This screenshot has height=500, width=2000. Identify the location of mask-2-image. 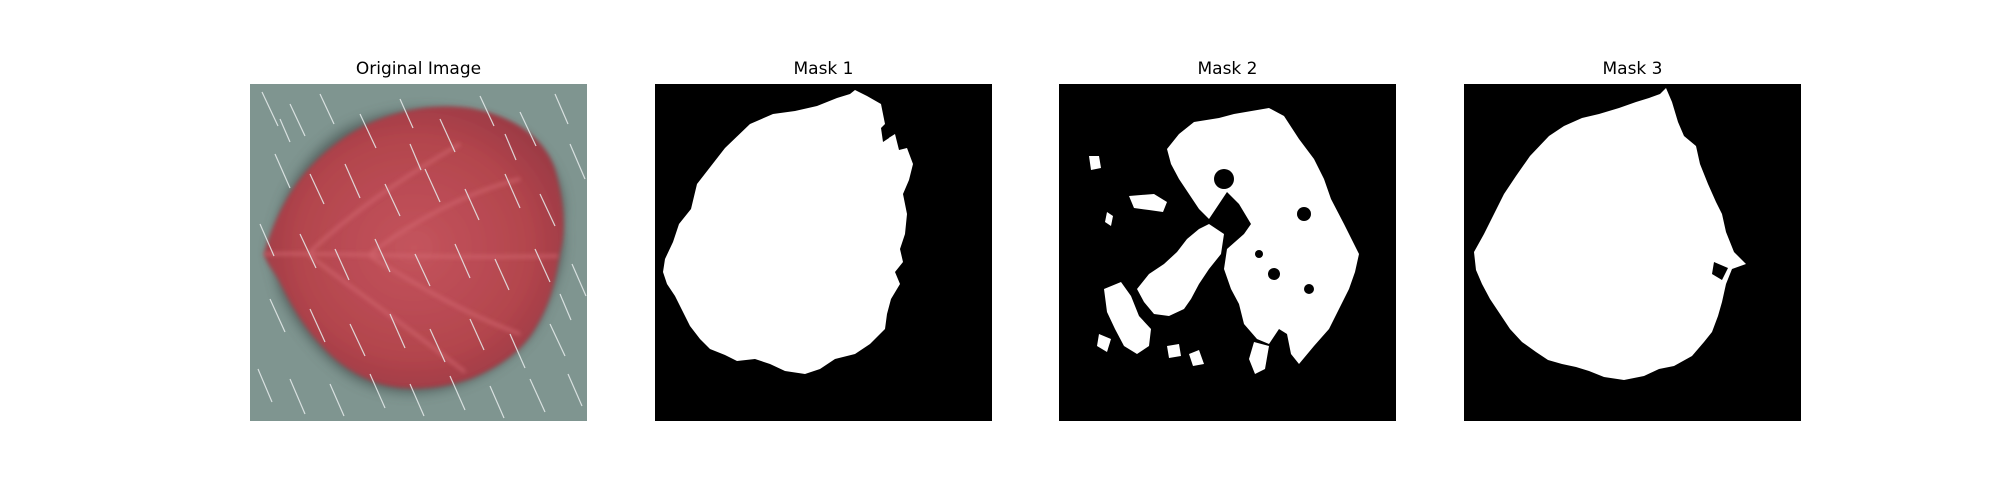
(1227, 252).